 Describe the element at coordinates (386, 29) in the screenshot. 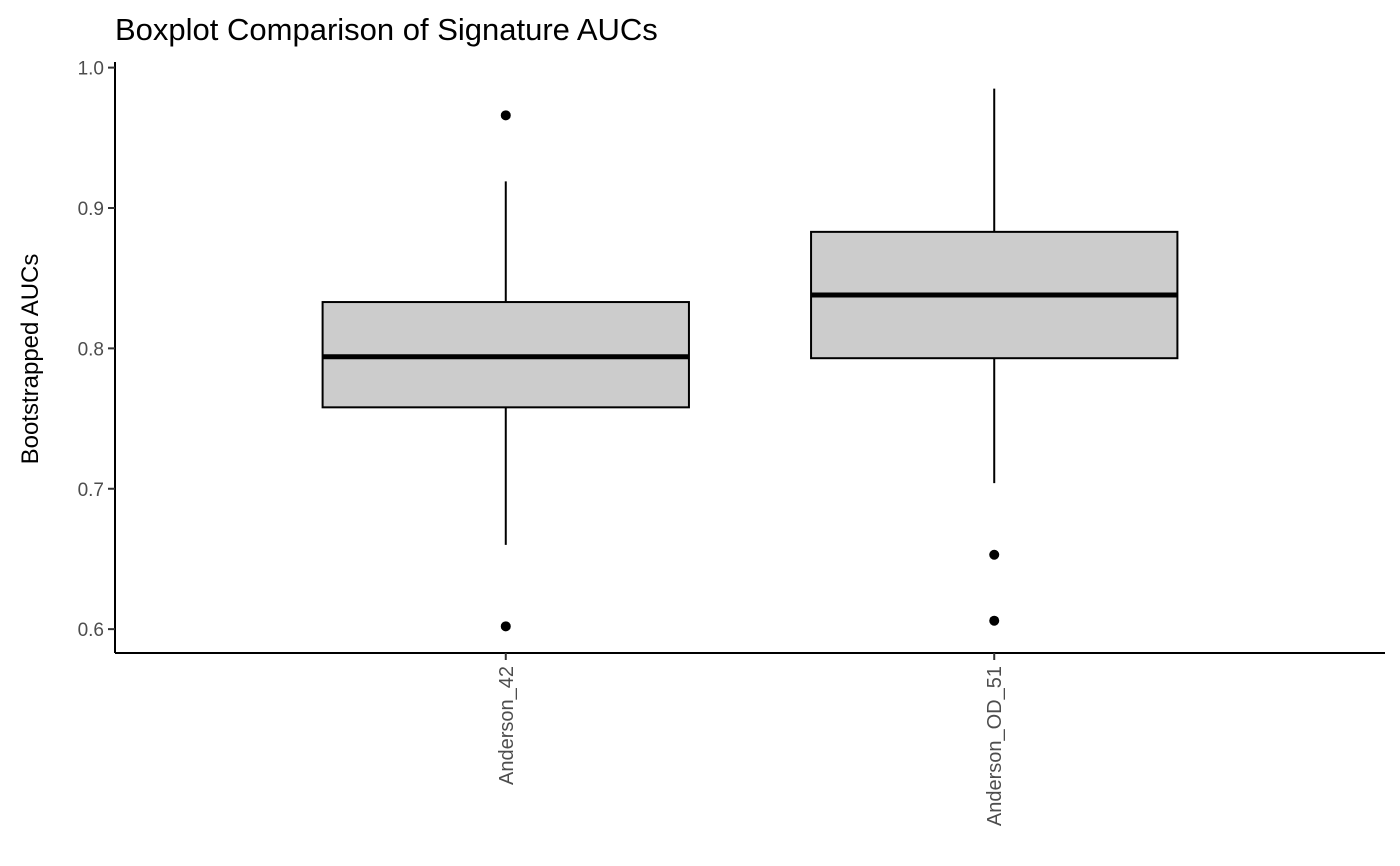

I see `chart-title: Boxplot Comparison of Signature AUCs` at that location.